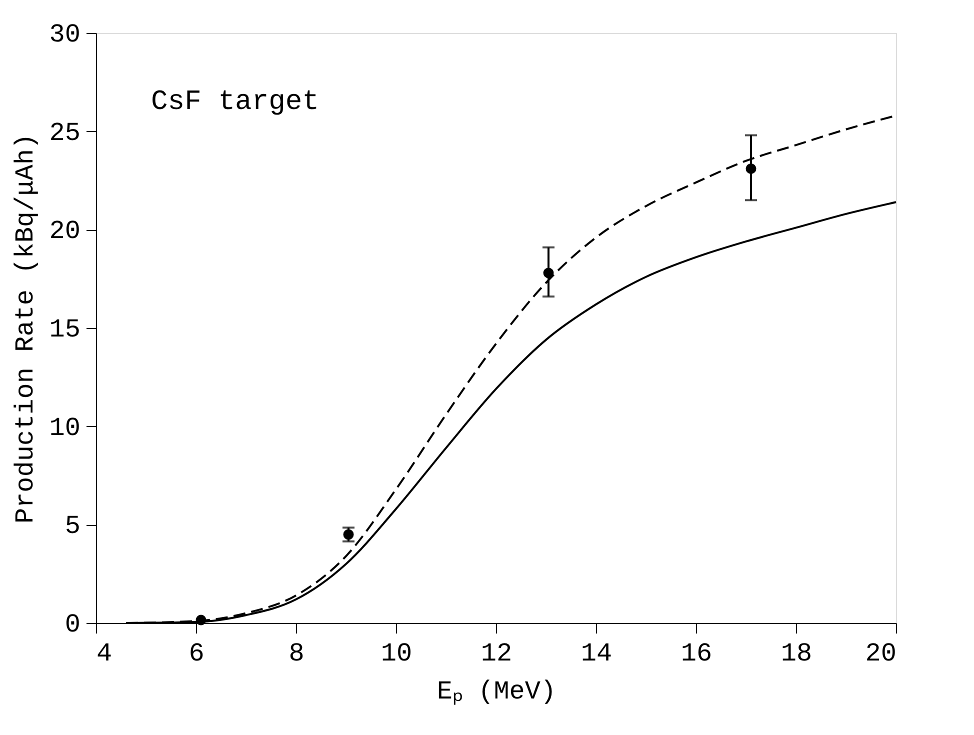 The height and width of the screenshot is (735, 974). I want to click on x-tick-label: 8, so click(296, 653).